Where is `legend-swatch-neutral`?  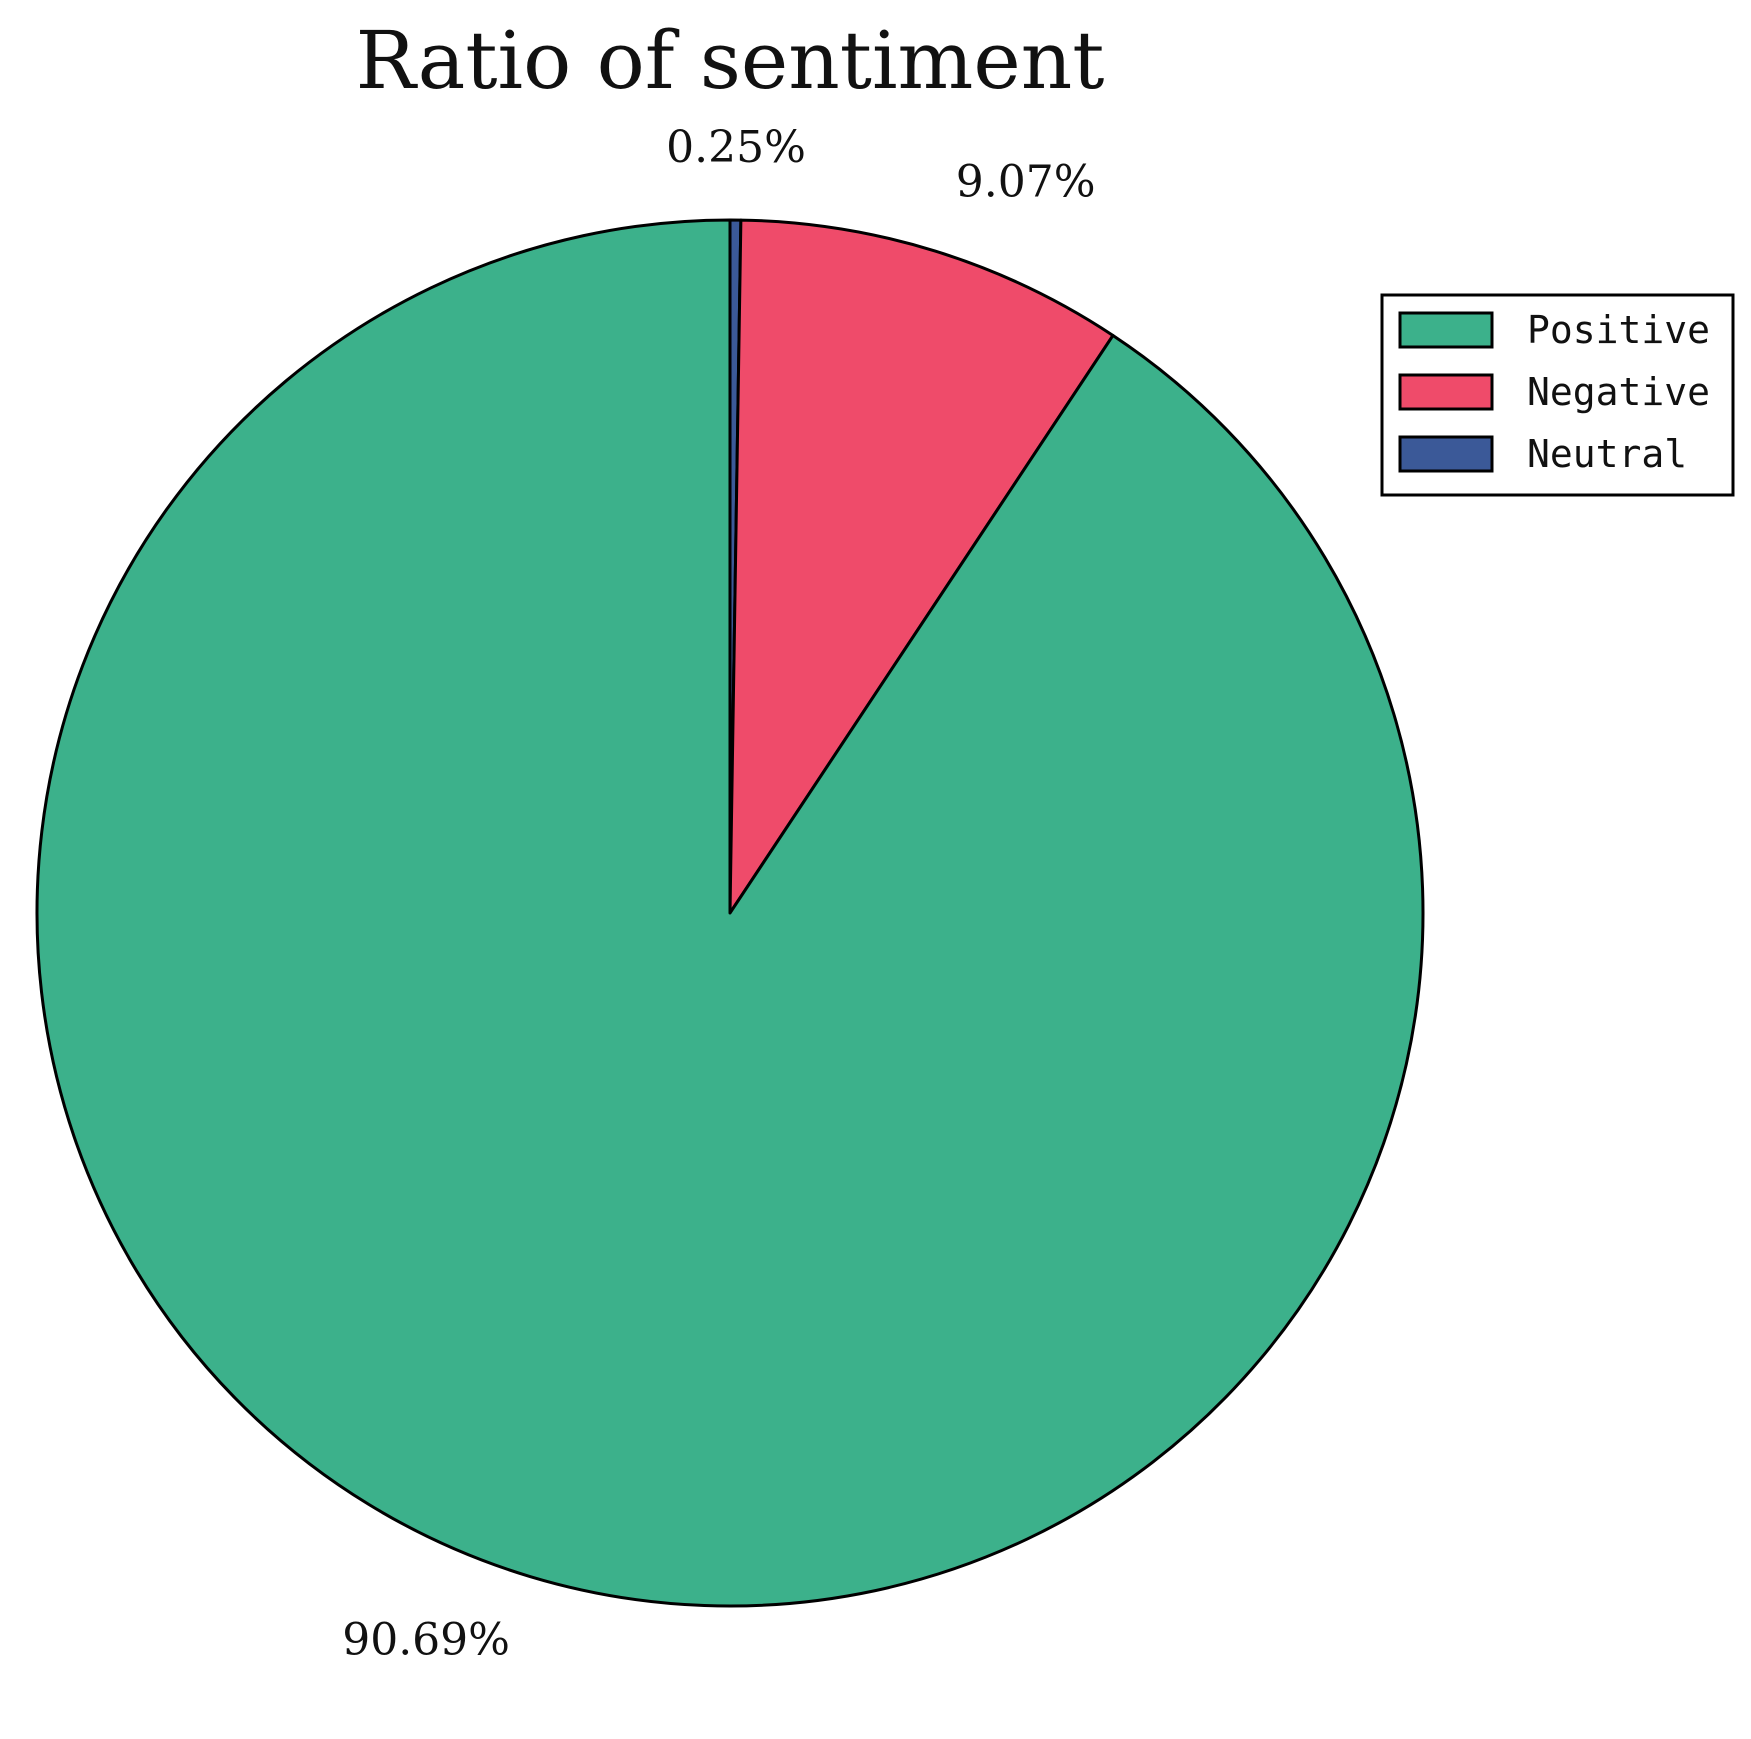
legend-swatch-neutral is located at coordinates (1446, 454).